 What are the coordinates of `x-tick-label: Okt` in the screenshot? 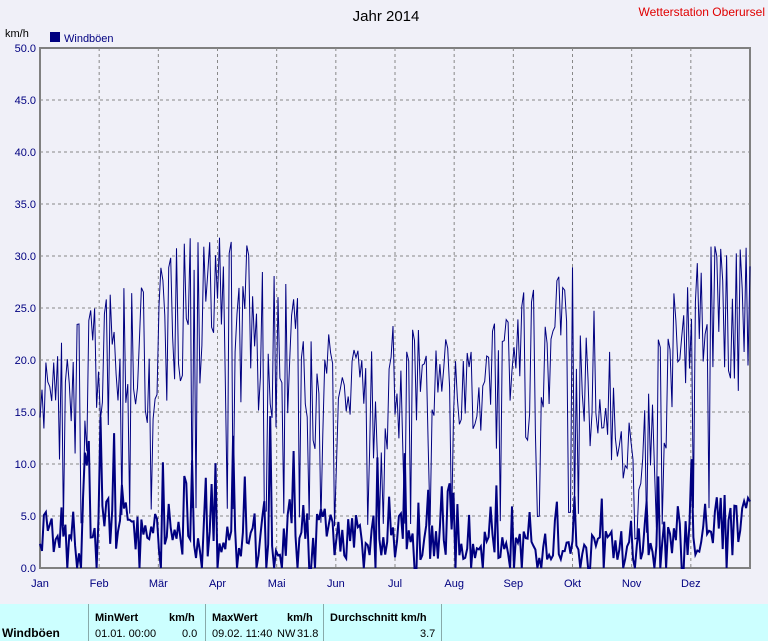 It's located at (572, 584).